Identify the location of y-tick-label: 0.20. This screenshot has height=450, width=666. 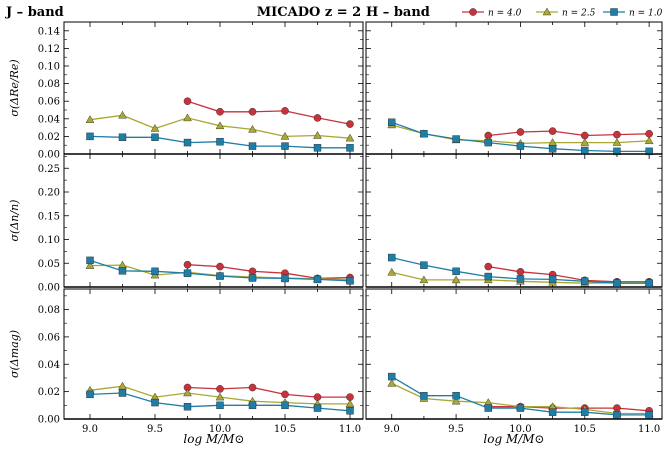
(49, 193).